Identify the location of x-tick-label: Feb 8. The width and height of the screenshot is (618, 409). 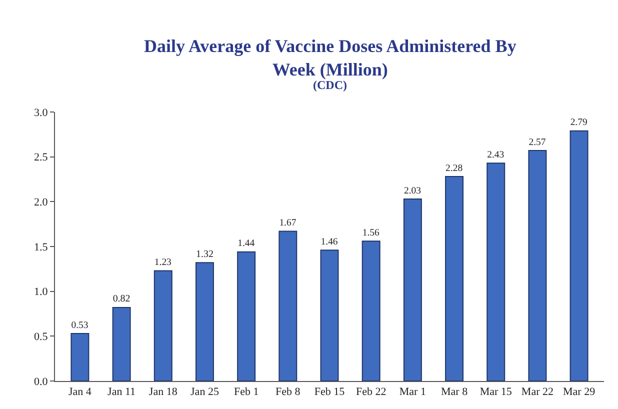
(288, 392).